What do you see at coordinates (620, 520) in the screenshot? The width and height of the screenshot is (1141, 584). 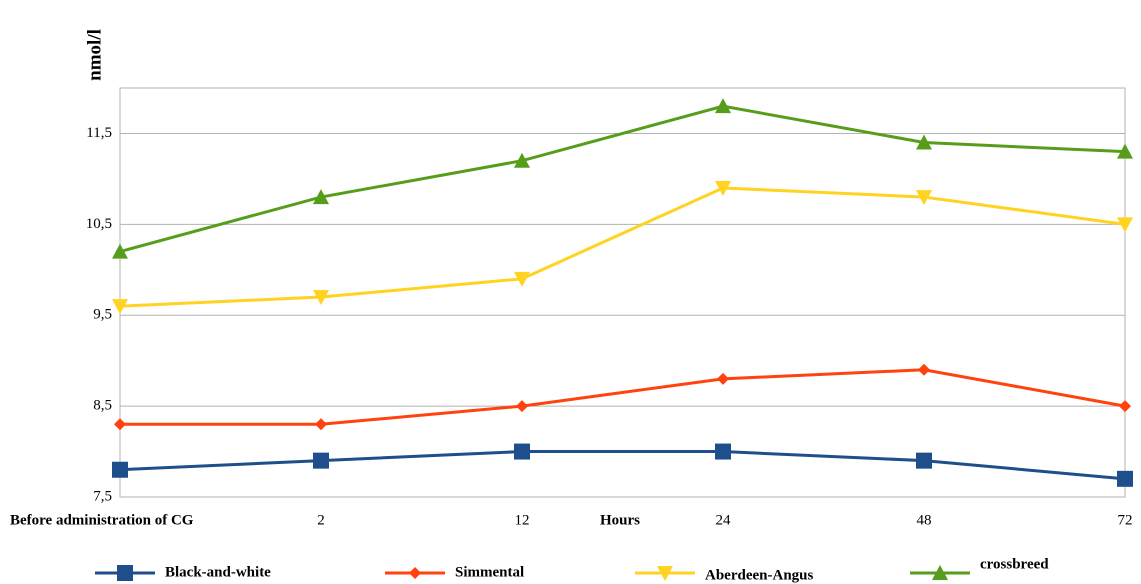 I see `x-axis-label: Hours` at bounding box center [620, 520].